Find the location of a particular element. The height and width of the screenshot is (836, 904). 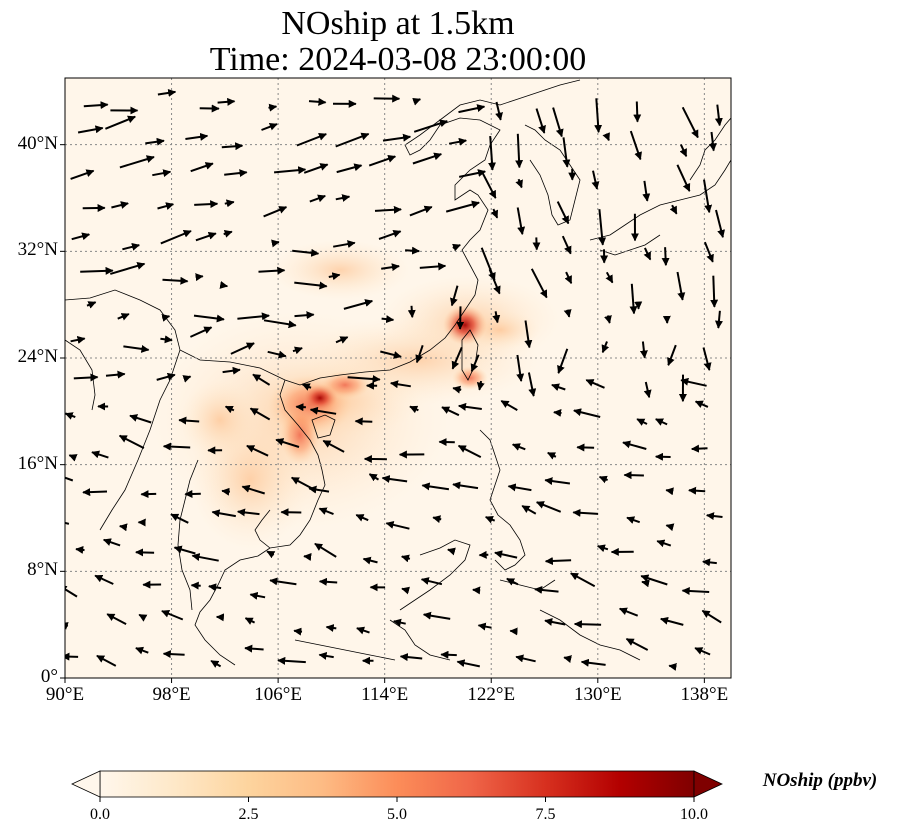

colorbar-min-extend is located at coordinates (86, 784).